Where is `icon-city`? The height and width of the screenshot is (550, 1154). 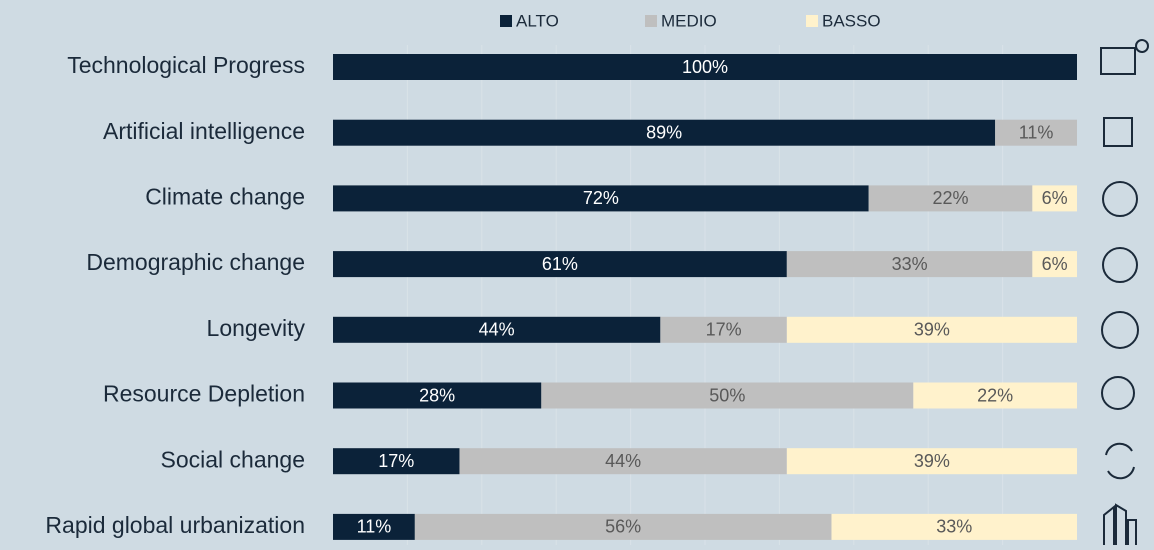 icon-city is located at coordinates (1120, 524).